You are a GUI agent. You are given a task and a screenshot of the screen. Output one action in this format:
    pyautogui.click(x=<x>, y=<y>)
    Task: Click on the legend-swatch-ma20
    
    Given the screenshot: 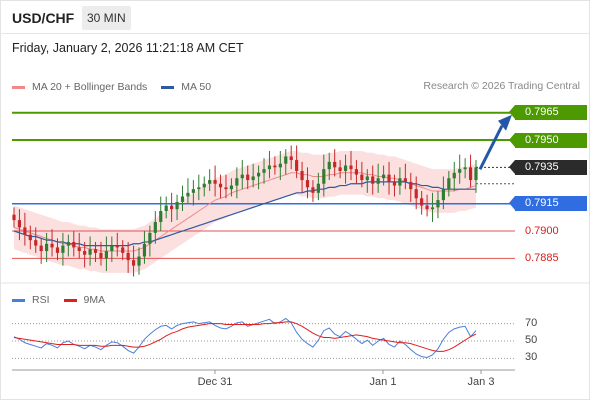 What is the action you would take?
    pyautogui.click(x=18, y=87)
    